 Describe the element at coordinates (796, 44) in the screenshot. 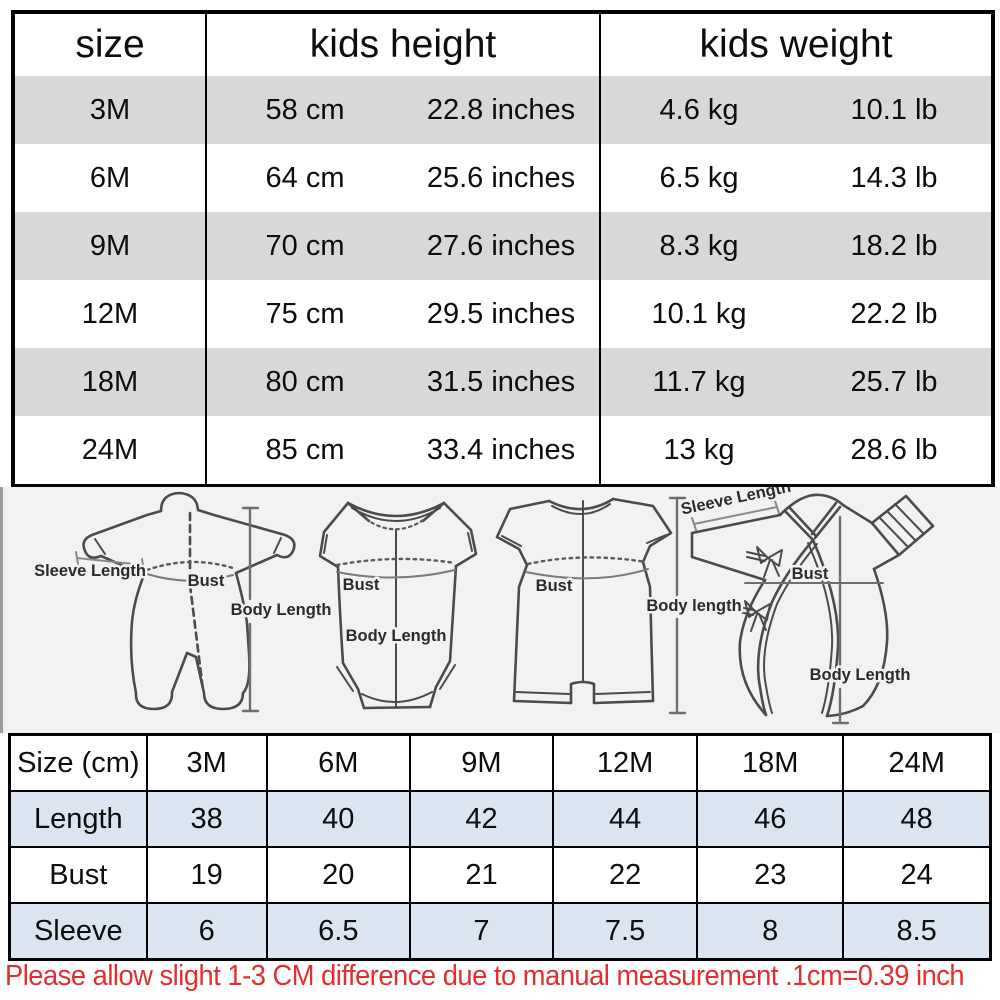

I see `header-kids-weight: kids weight` at that location.